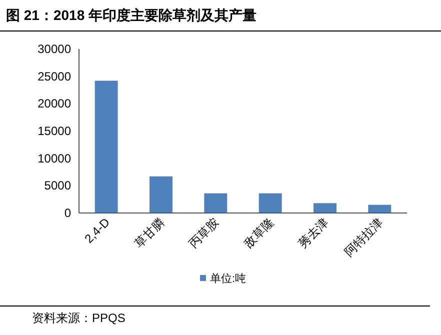 This screenshot has width=441, height=335. What do you see at coordinates (258, 233) in the screenshot?
I see `x-tick-label: 敌草隆` at bounding box center [258, 233].